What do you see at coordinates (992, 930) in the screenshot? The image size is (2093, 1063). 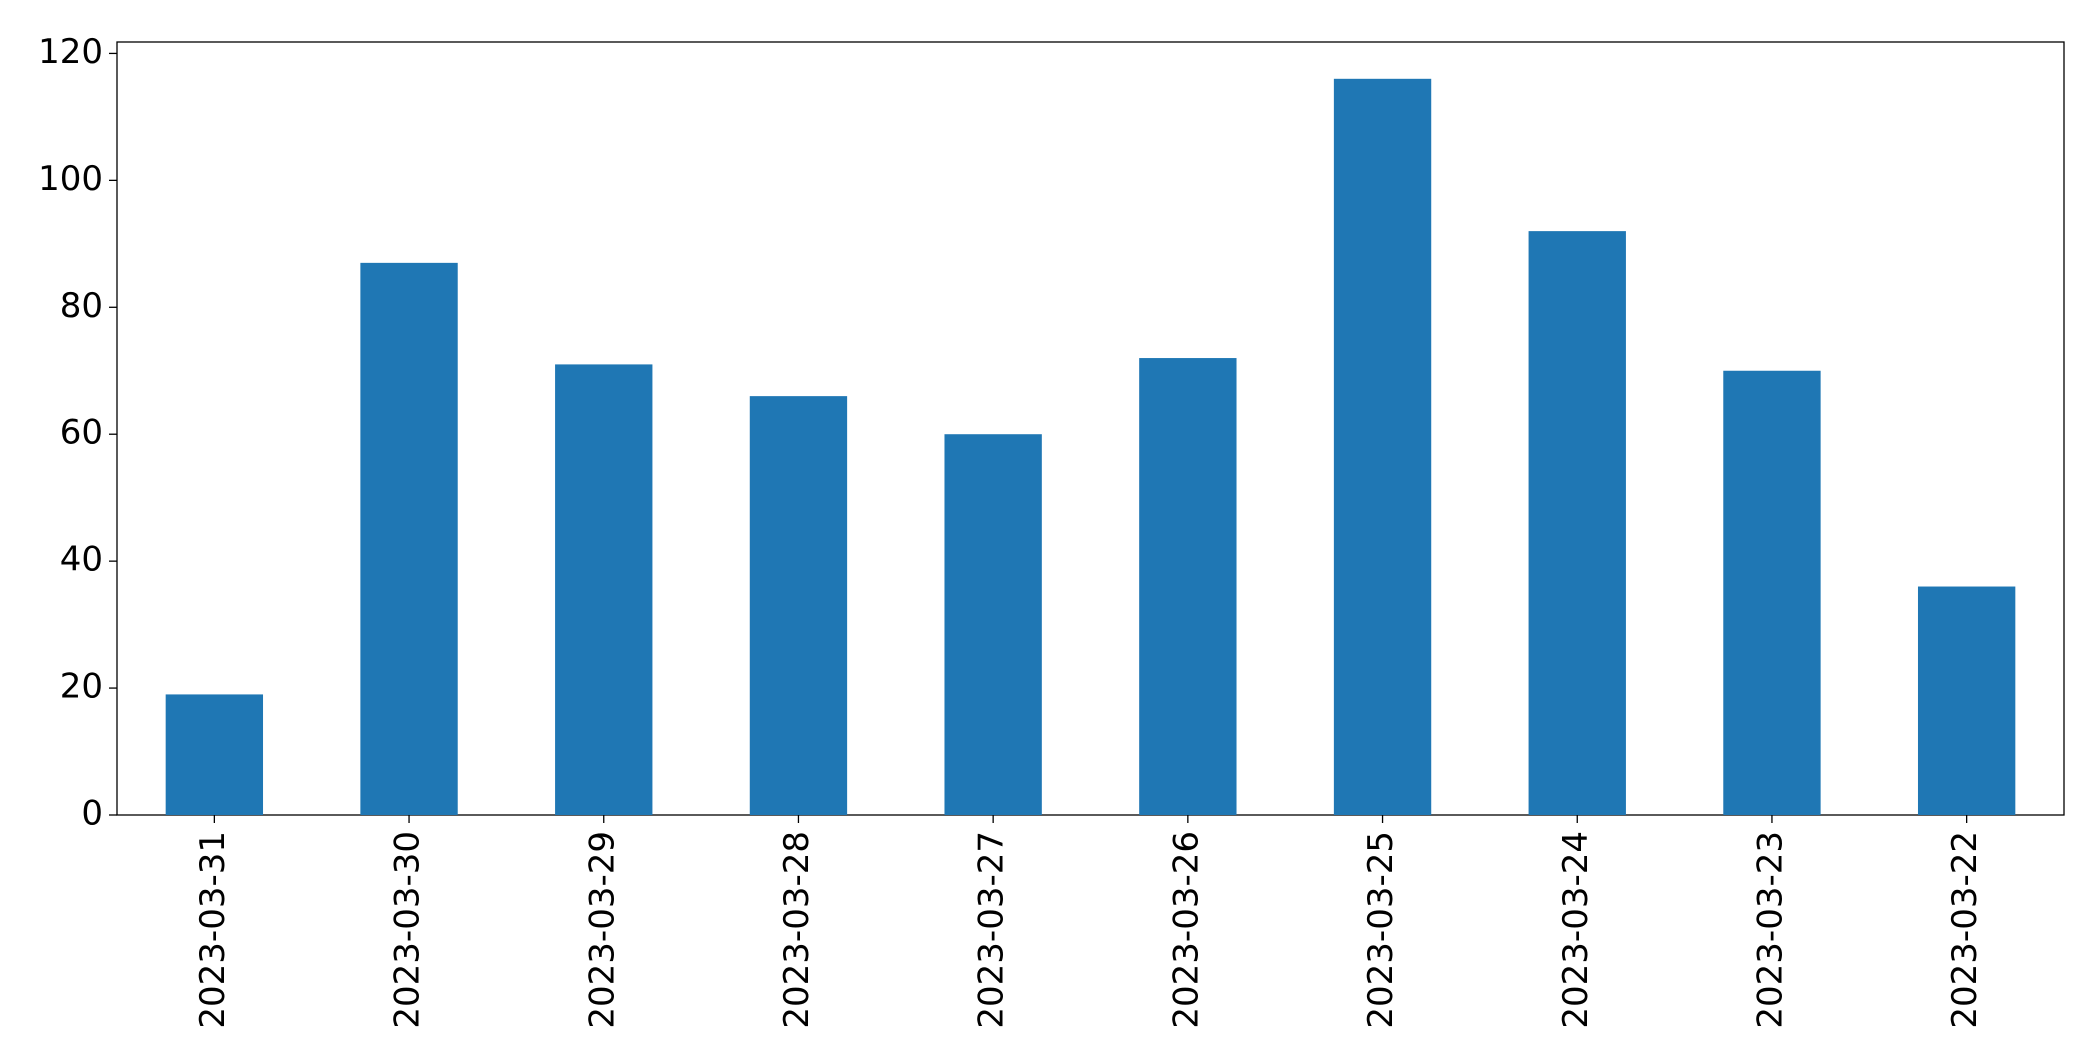 I see `x-tick-label: 2023-03-27` at bounding box center [992, 930].